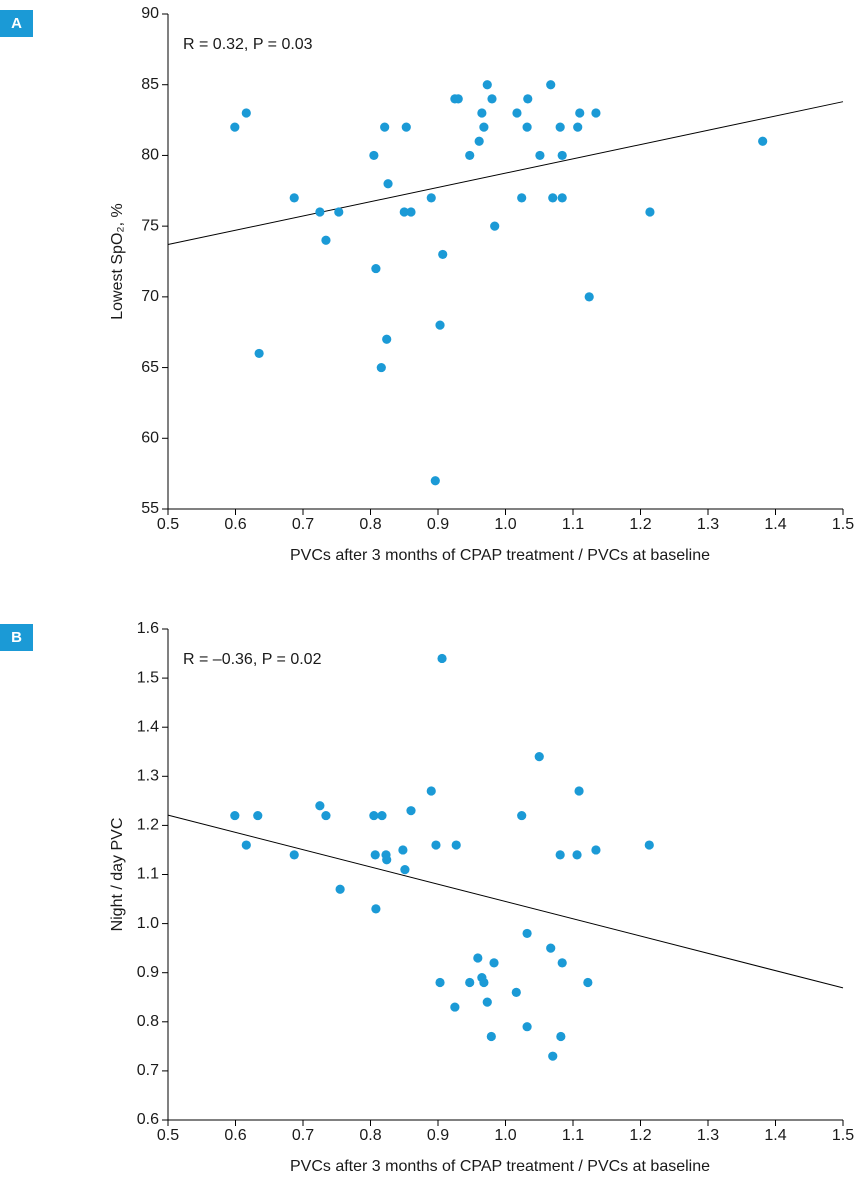  What do you see at coordinates (505, 173) in the screenshot?
I see `trend-line` at bounding box center [505, 173].